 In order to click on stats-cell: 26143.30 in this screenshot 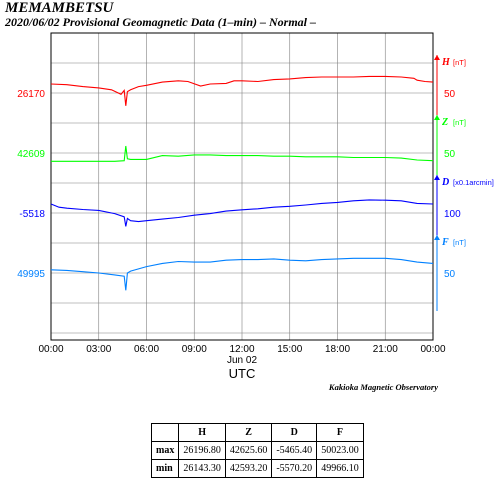, I will do `click(202, 468)`.